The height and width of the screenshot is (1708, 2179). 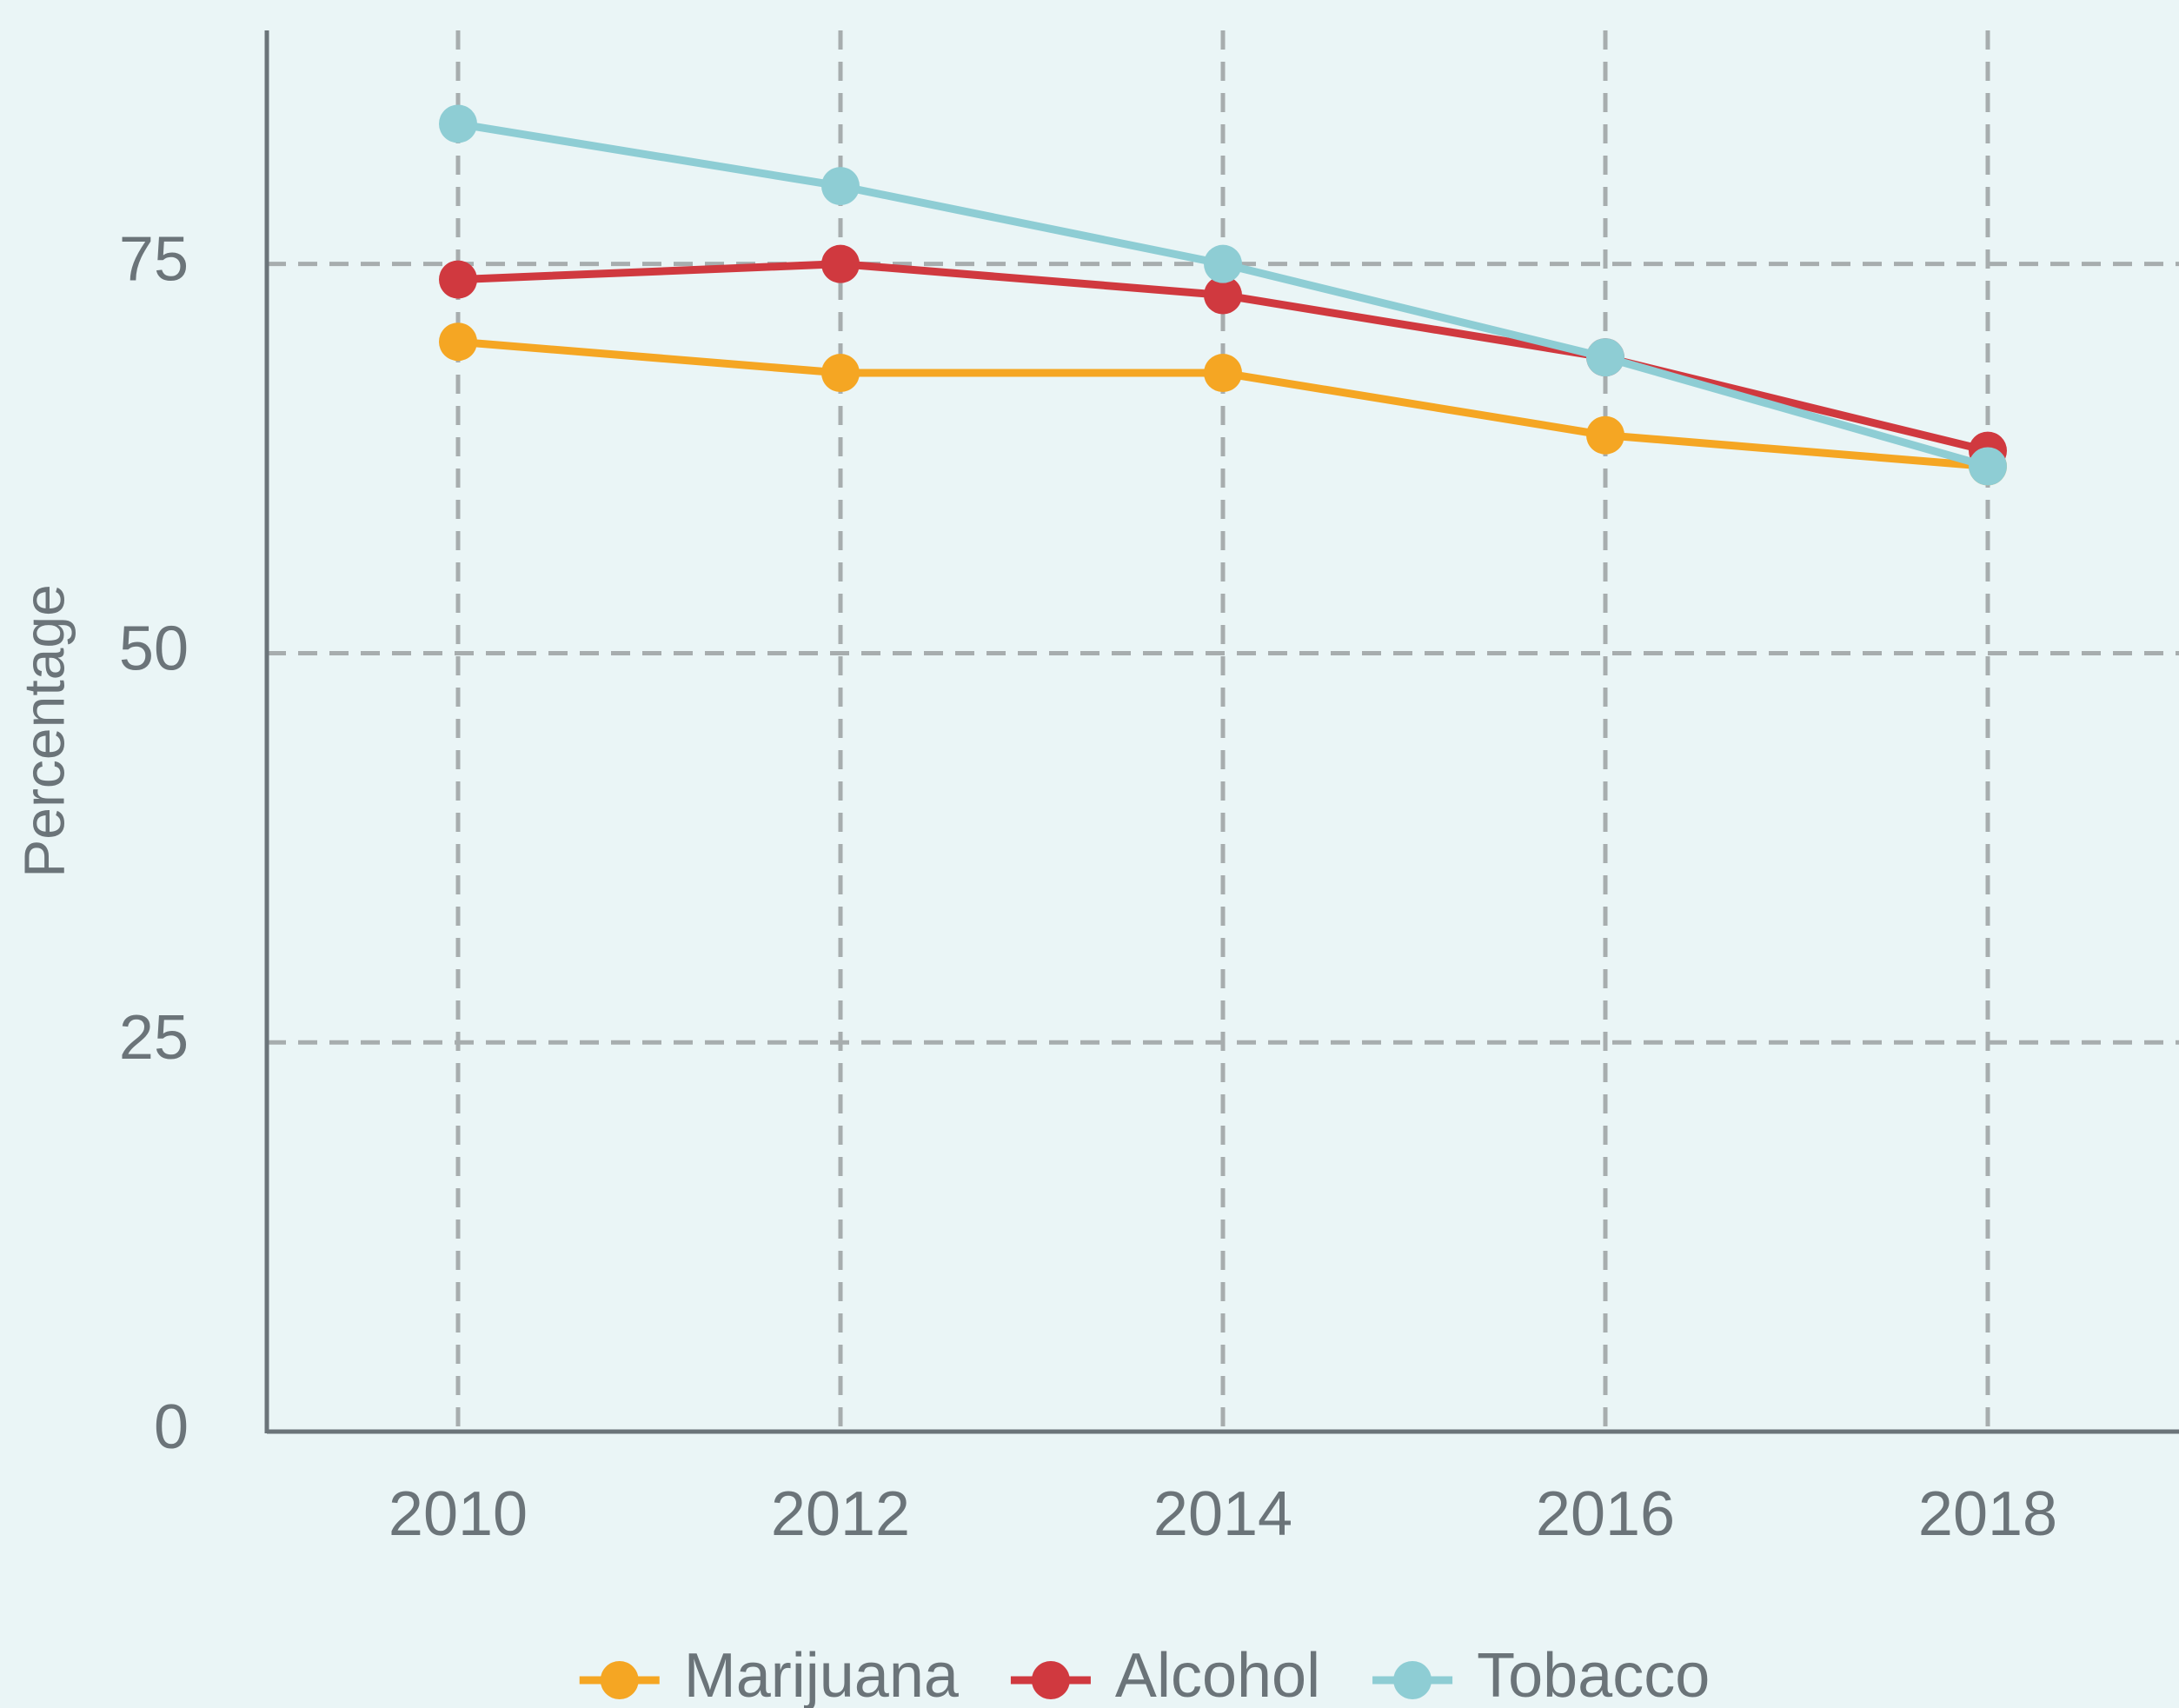 I want to click on legend: Marijuana Alcohol Tobacco, so click(x=1144, y=1674).